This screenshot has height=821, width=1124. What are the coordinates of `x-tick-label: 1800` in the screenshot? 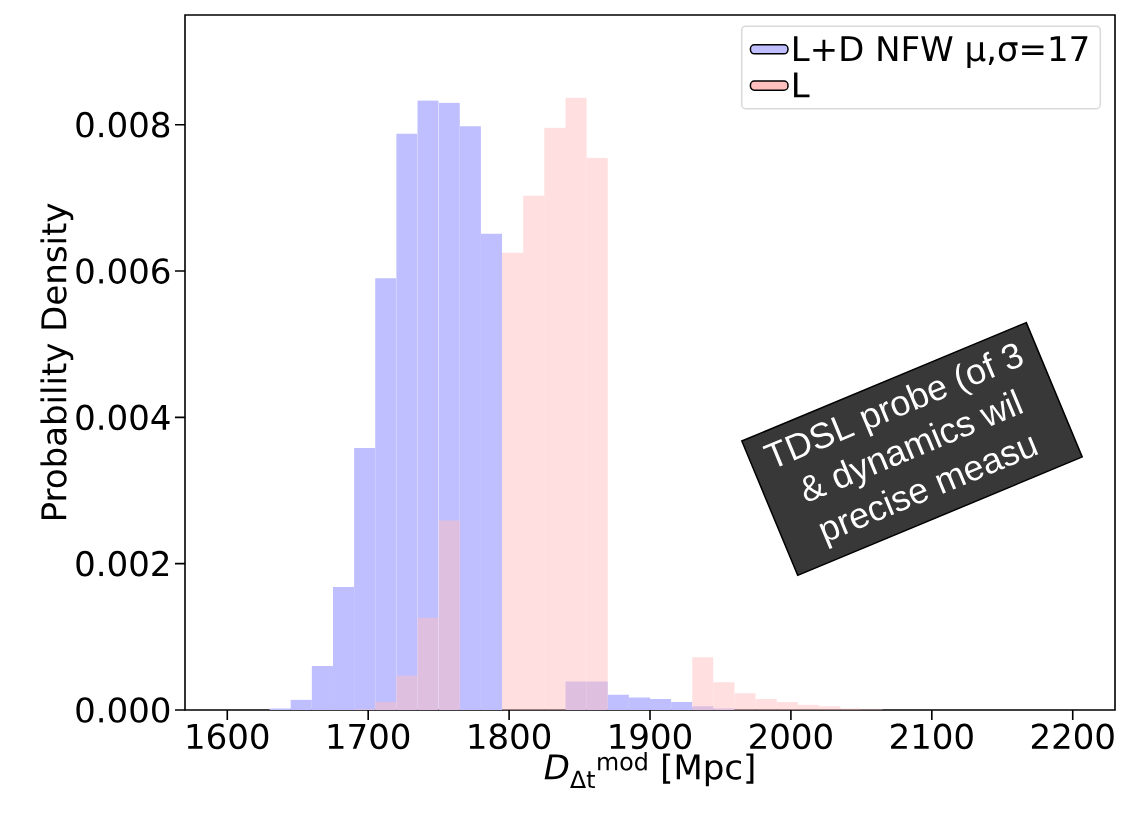 It's located at (510, 736).